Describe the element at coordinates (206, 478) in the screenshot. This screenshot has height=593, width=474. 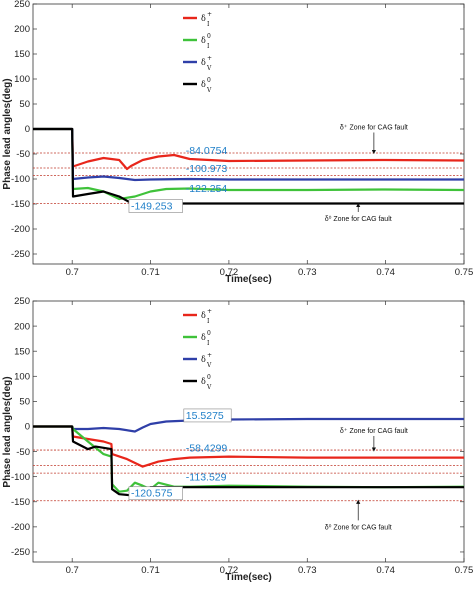
I see `data-label: -113.529` at that location.